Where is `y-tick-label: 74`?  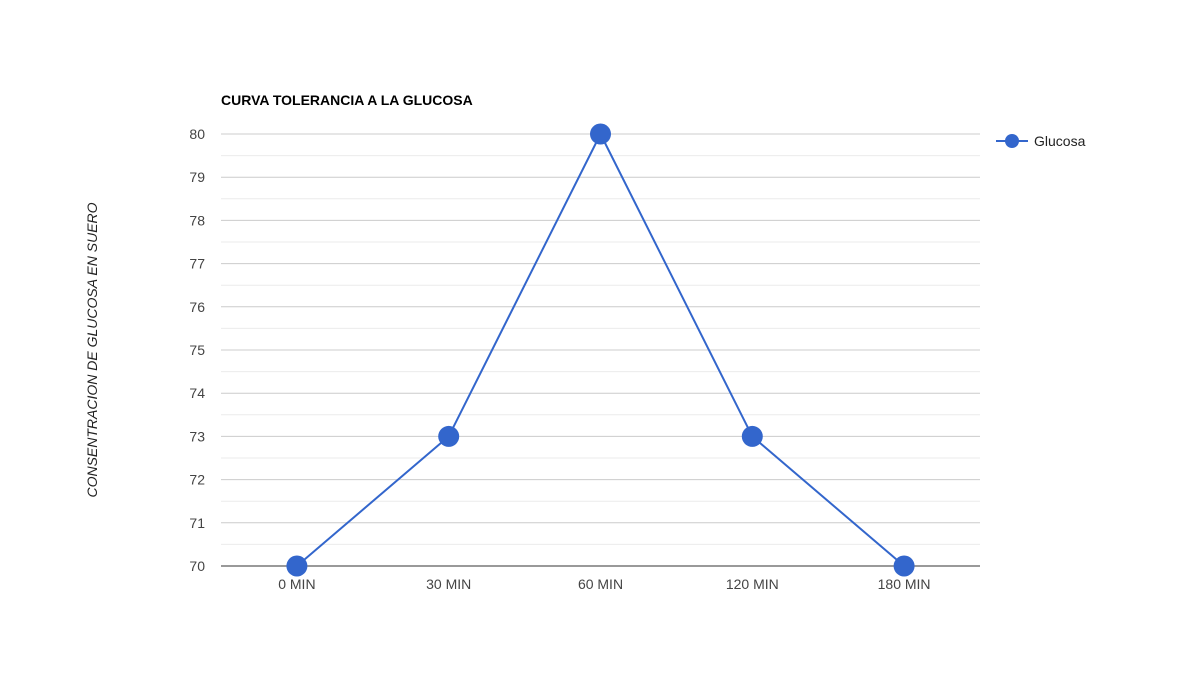
y-tick-label: 74 is located at coordinates (197, 393).